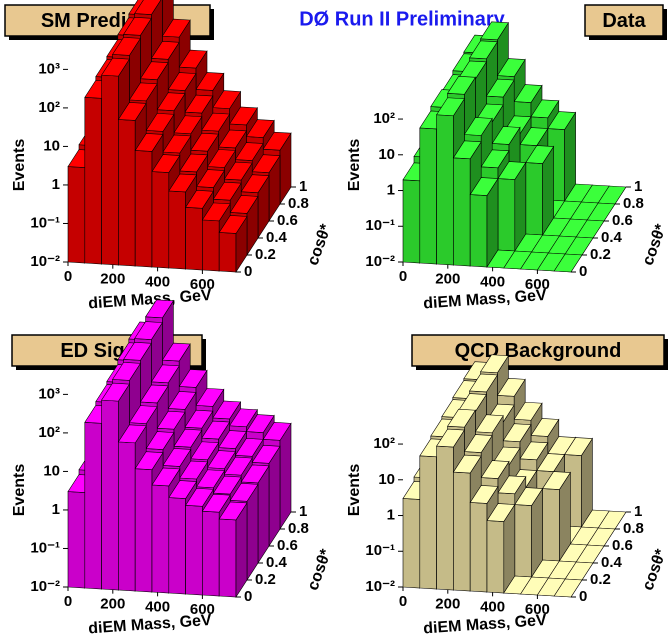 Image resolution: width=670 pixels, height=641 pixels. Describe the element at coordinates (538, 351) in the screenshot. I see `panel-title: QCD Background` at that location.